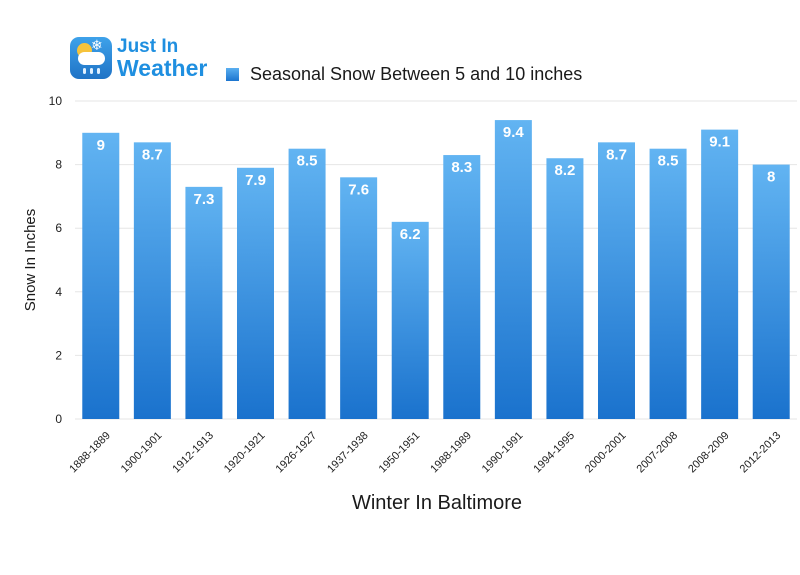 This screenshot has height=575, width=800. Describe the element at coordinates (606, 453) in the screenshot. I see `x-tick-label: 2000-2001` at that location.